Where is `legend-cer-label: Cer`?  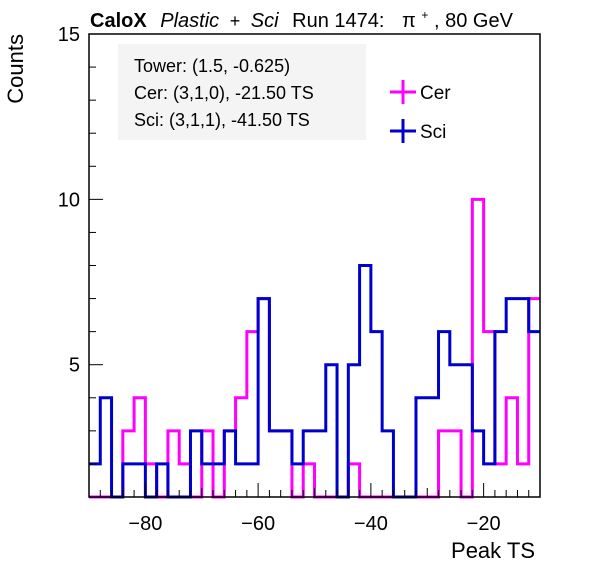 legend-cer-label: Cer is located at coordinates (435, 93).